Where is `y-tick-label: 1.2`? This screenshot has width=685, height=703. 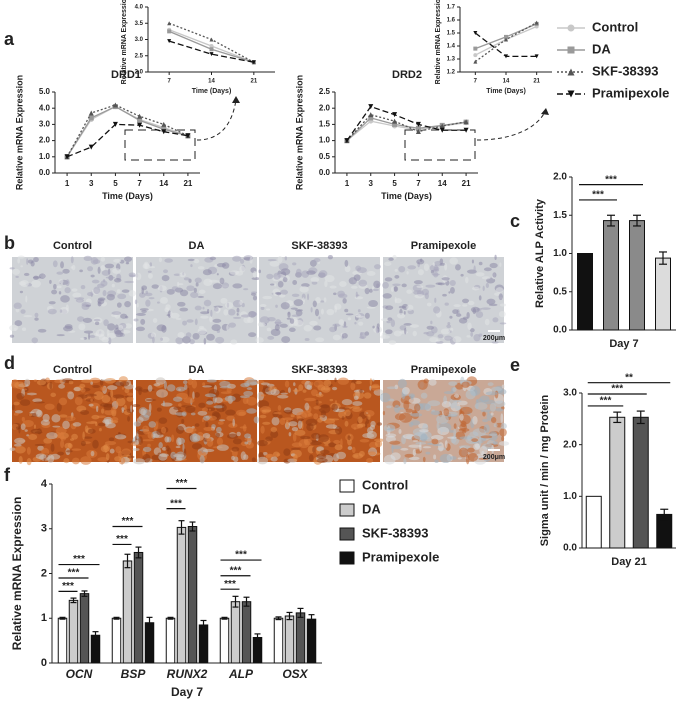 y-tick-label: 1.2 is located at coordinates (451, 73).